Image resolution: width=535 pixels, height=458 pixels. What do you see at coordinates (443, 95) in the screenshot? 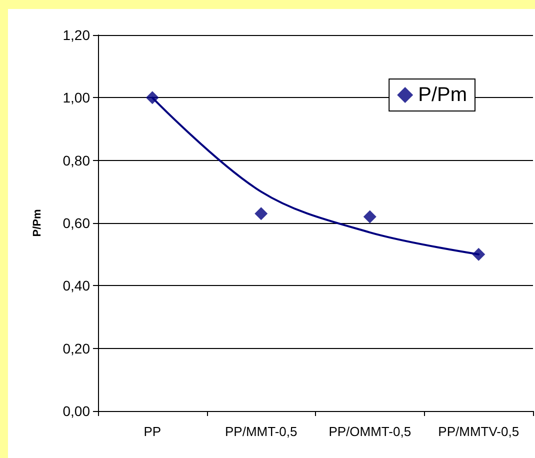
I see `legend-label: P/Pm` at bounding box center [443, 95].